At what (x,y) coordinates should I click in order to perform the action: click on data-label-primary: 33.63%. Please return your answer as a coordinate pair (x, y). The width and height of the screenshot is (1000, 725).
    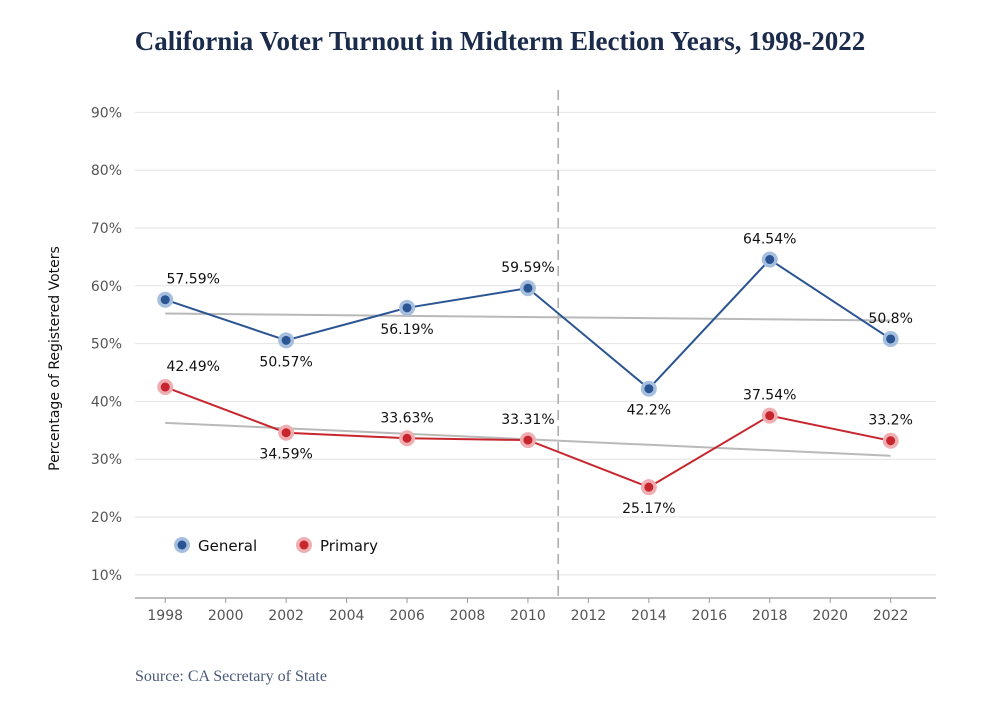
    Looking at the image, I should click on (406, 418).